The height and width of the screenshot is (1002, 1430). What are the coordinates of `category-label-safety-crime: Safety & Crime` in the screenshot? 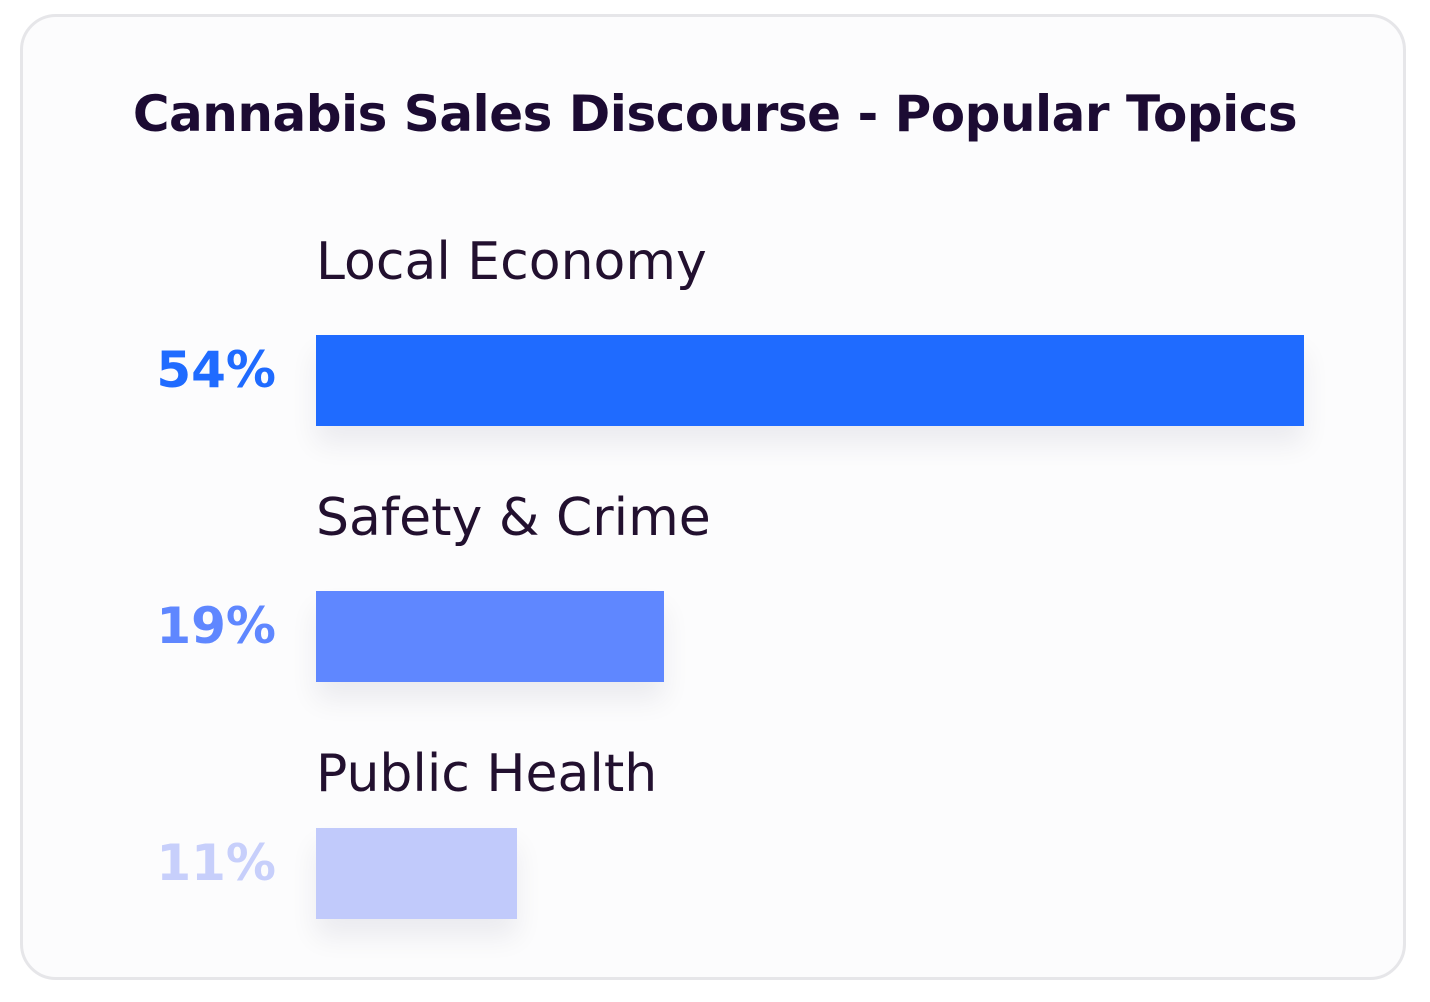 It's located at (513, 518).